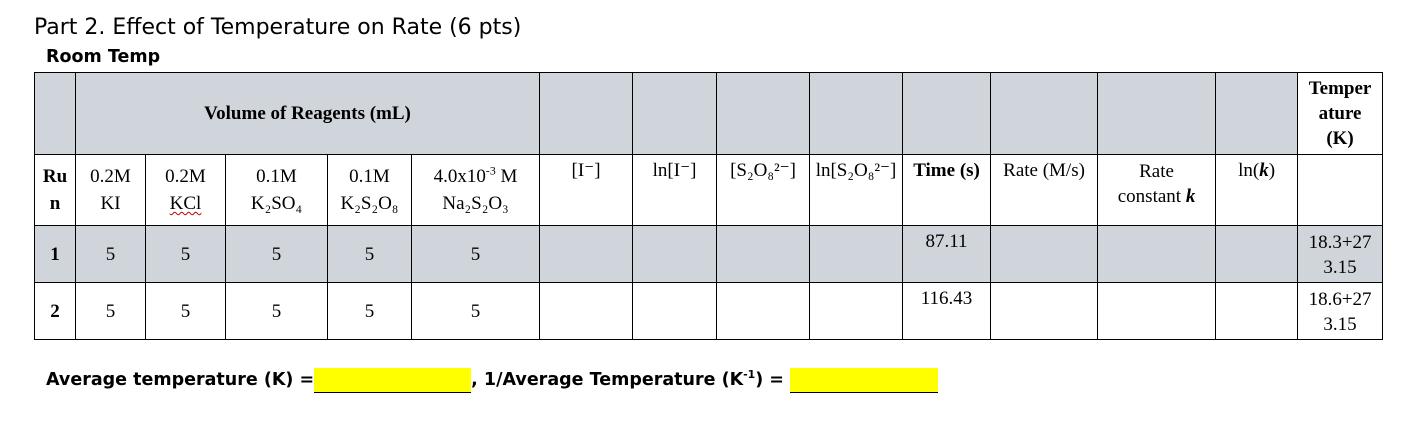 This screenshot has height=435, width=1408. I want to click on iodide-conc-header: [I⁻], so click(586, 190).